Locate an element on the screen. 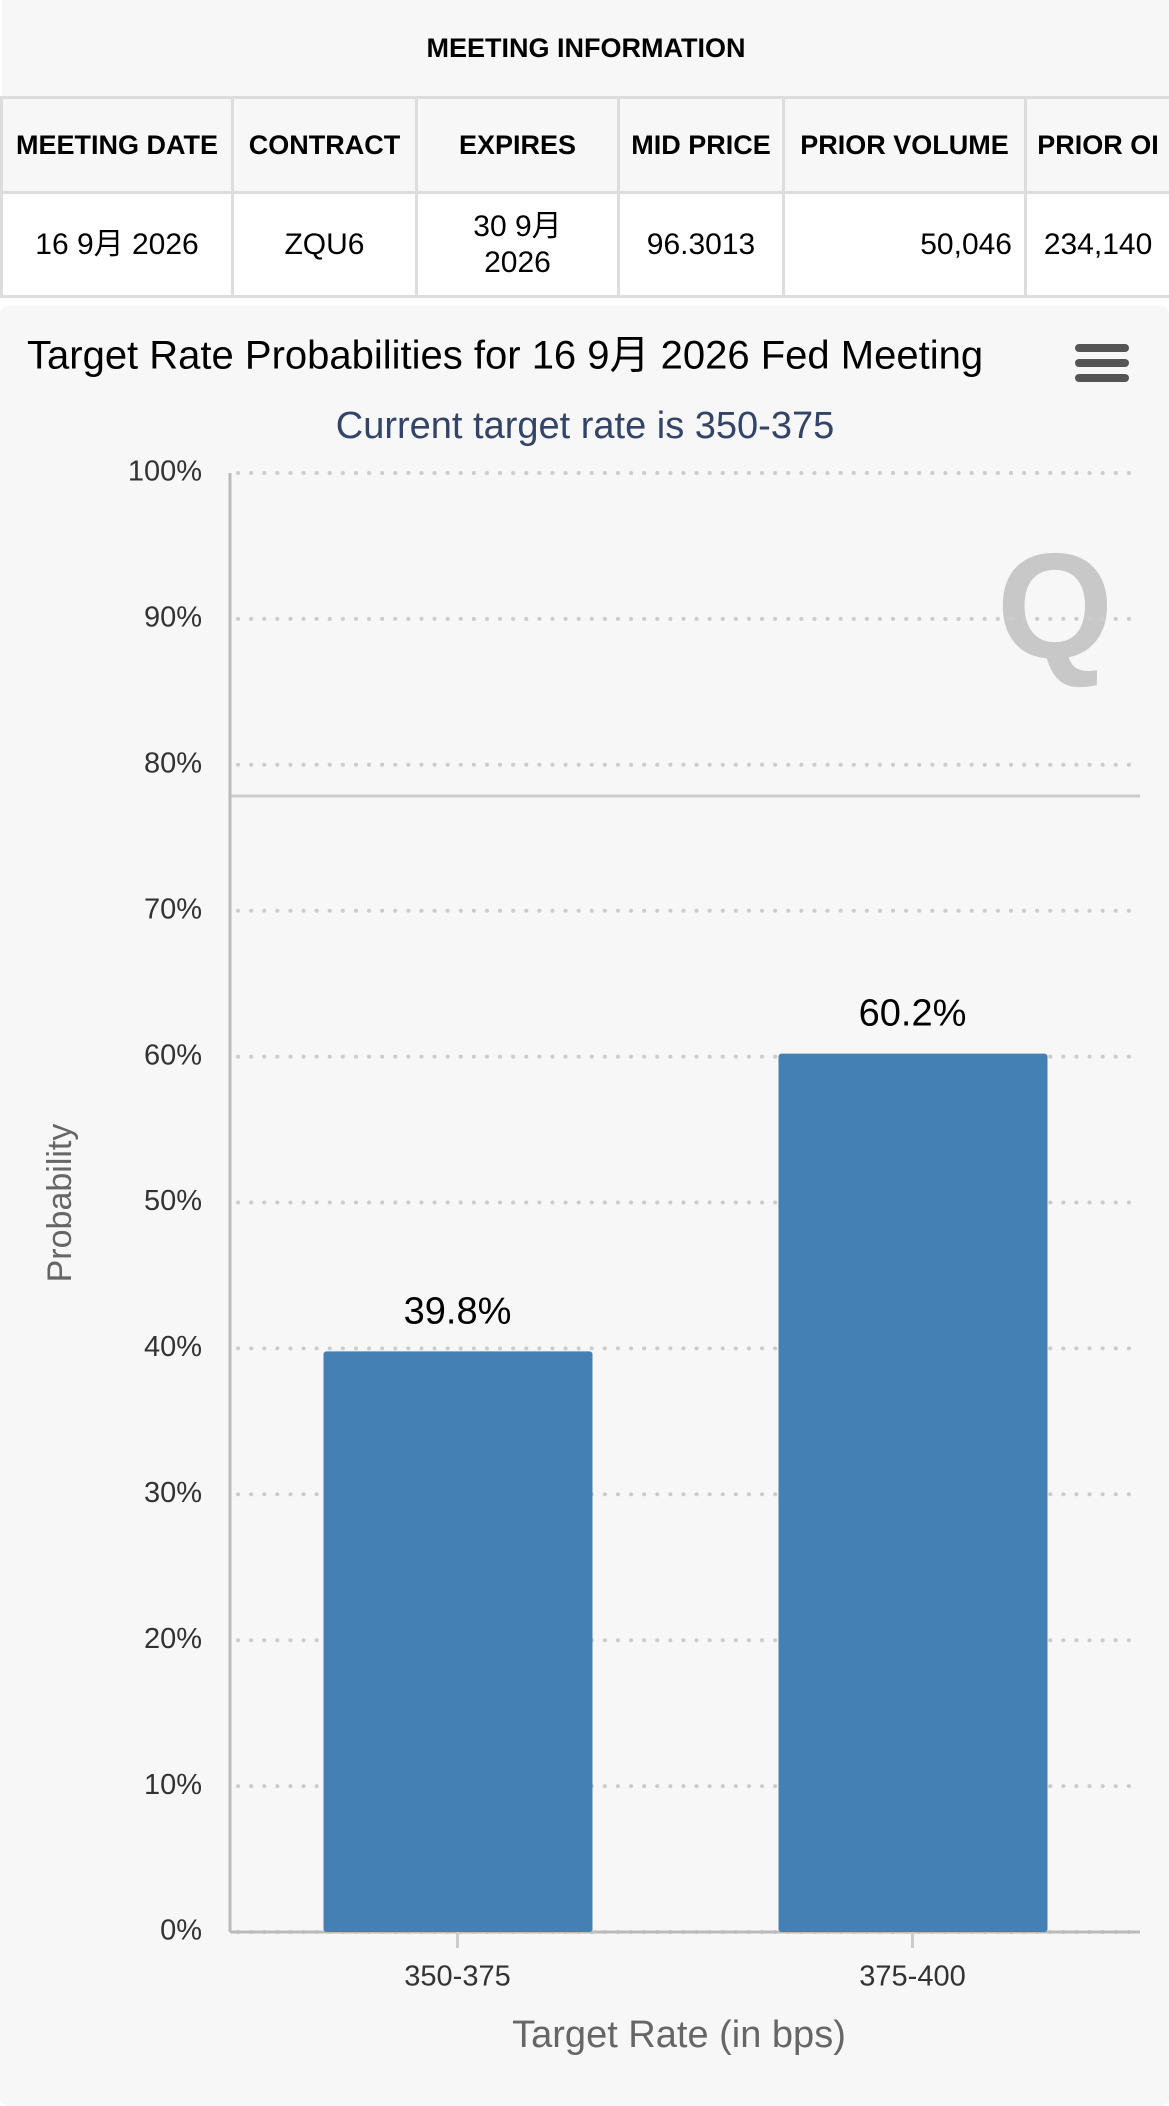 The width and height of the screenshot is (1169, 2106). menu-button is located at coordinates (1102, 363).